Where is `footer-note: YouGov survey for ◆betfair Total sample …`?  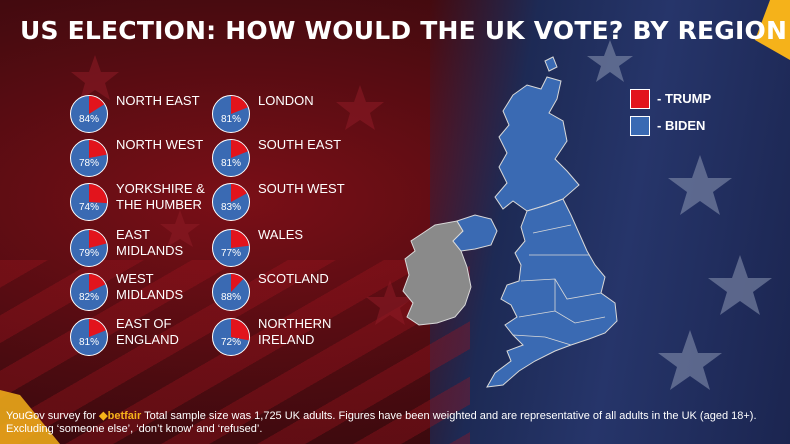
footer-note: YouGov survey for ◆betfair Total sample … is located at coordinates (381, 423).